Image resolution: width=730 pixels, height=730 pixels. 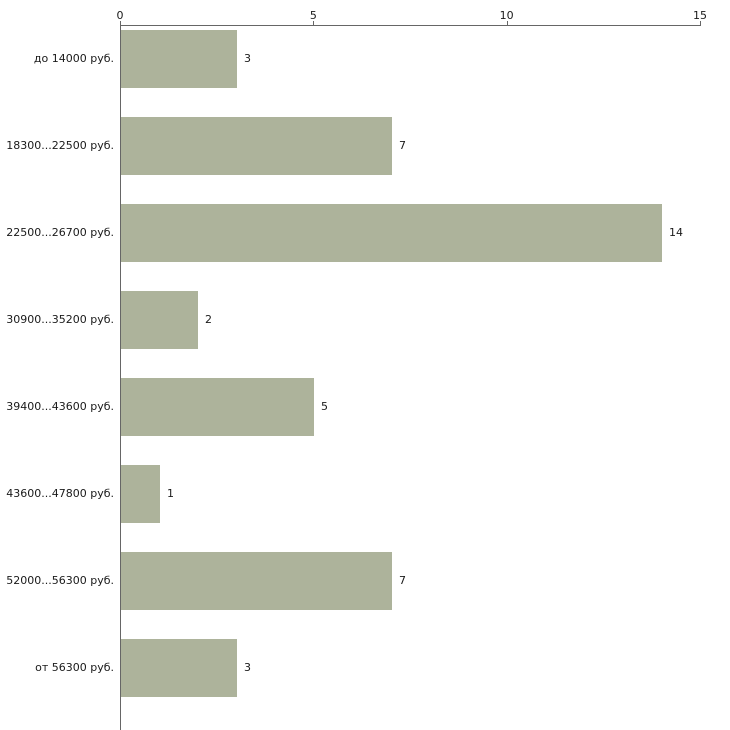 I want to click on bar-row: 18300...22500 руб. 7, so click(x=365, y=146).